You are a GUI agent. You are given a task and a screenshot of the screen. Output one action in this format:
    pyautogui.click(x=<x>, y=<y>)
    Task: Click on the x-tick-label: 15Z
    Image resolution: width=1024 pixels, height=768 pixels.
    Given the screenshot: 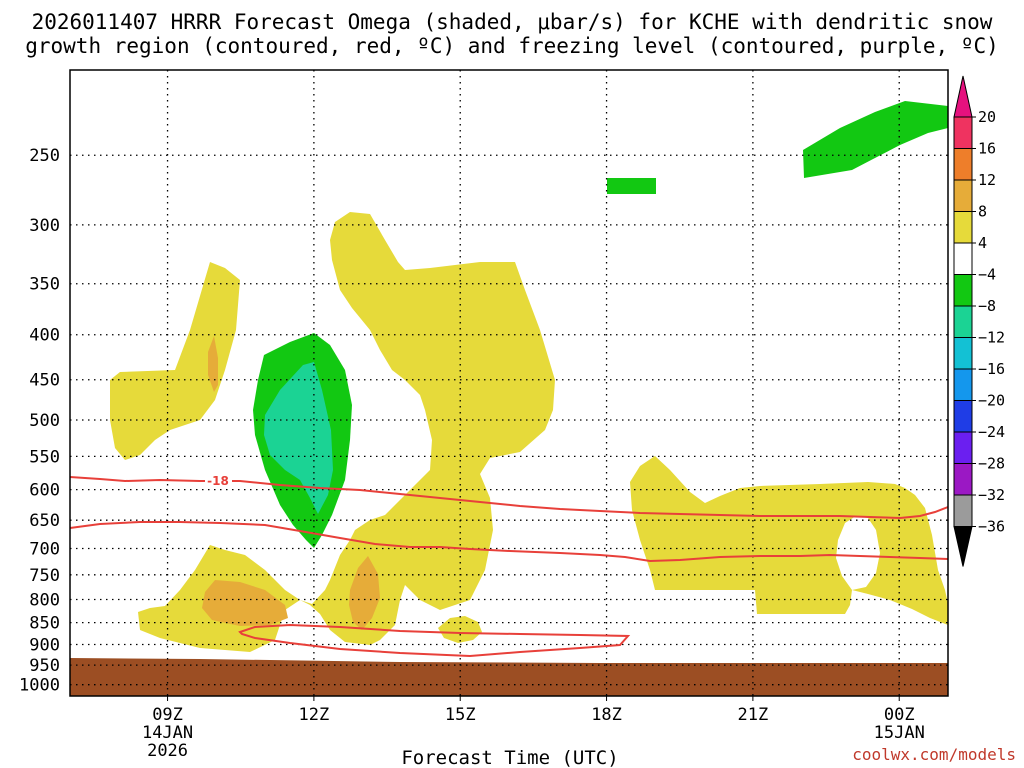 What is the action you would take?
    pyautogui.click(x=460, y=715)
    